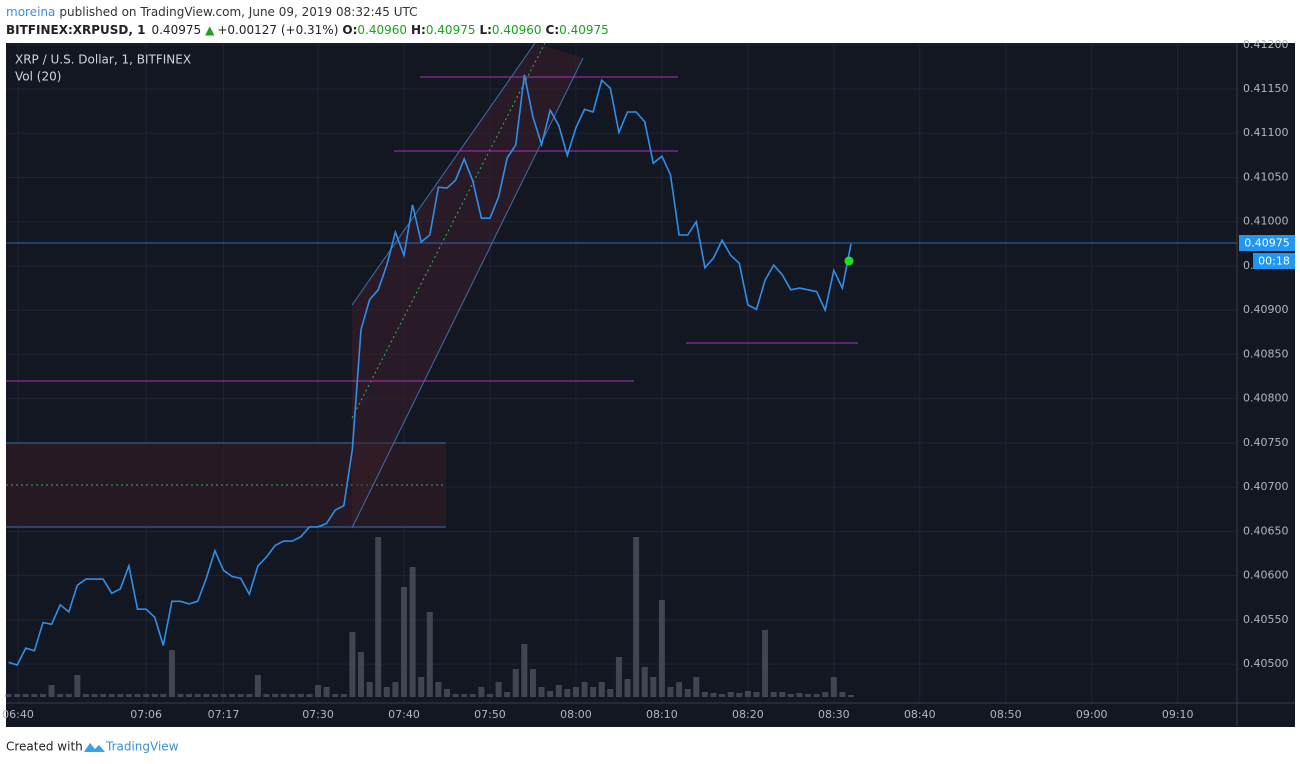 The width and height of the screenshot is (1300, 764). I want to click on y-tick-label: 0.41200, so click(1266, 44).